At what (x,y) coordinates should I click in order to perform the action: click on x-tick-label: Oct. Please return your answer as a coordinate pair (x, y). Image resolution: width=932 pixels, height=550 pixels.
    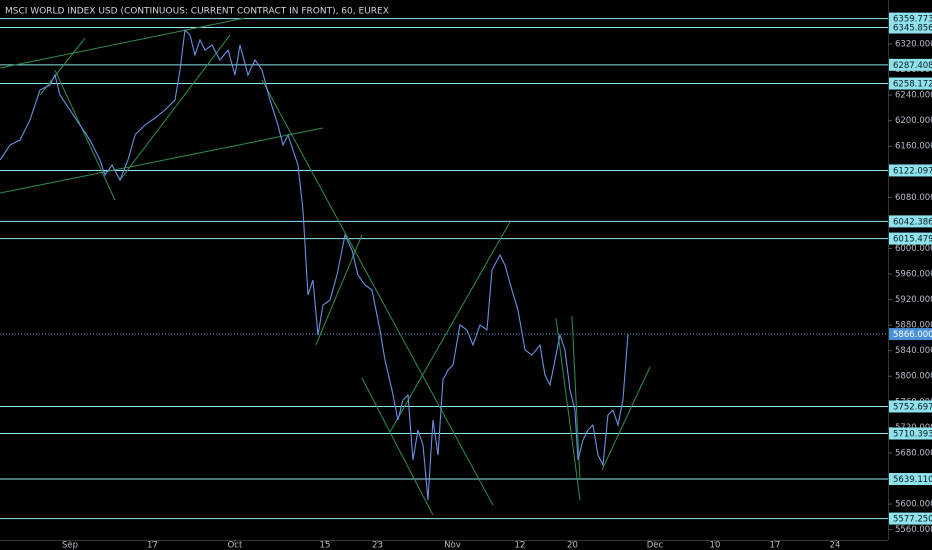
    Looking at the image, I should click on (235, 545).